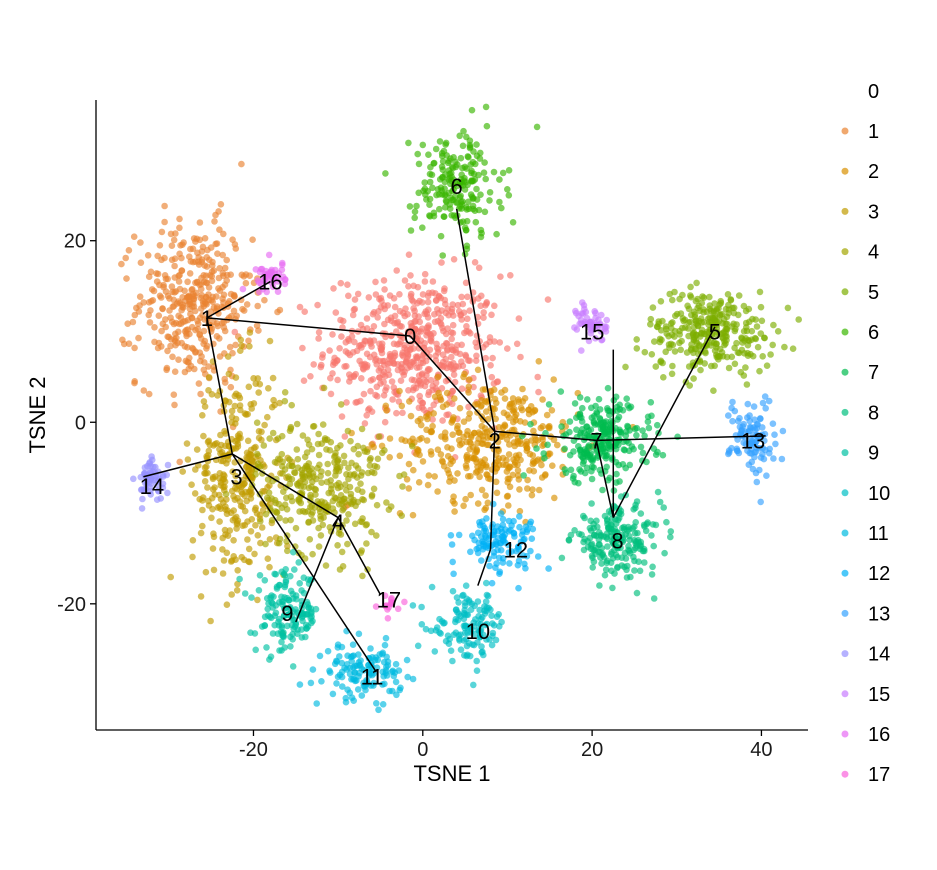 This screenshot has height=870, width=937. I want to click on trajectory-edge, so click(188, 465).